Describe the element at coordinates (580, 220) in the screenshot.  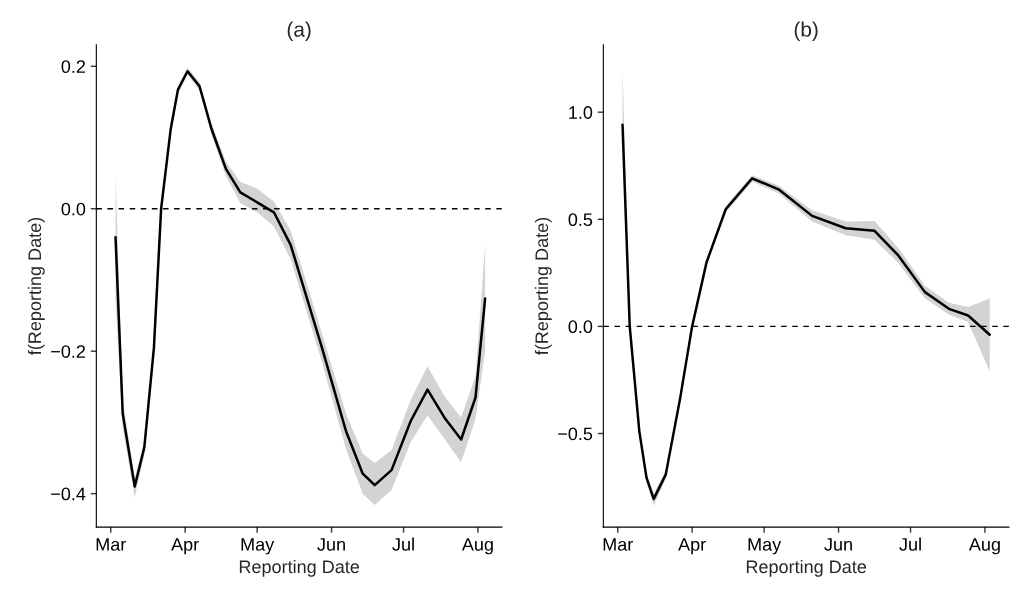
I see `y-tick-label: 0.5` at that location.